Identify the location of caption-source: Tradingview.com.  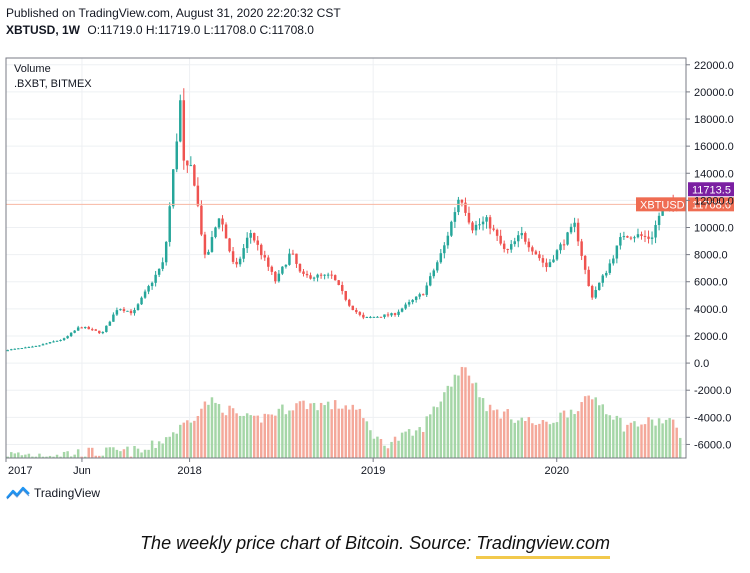
(543, 543).